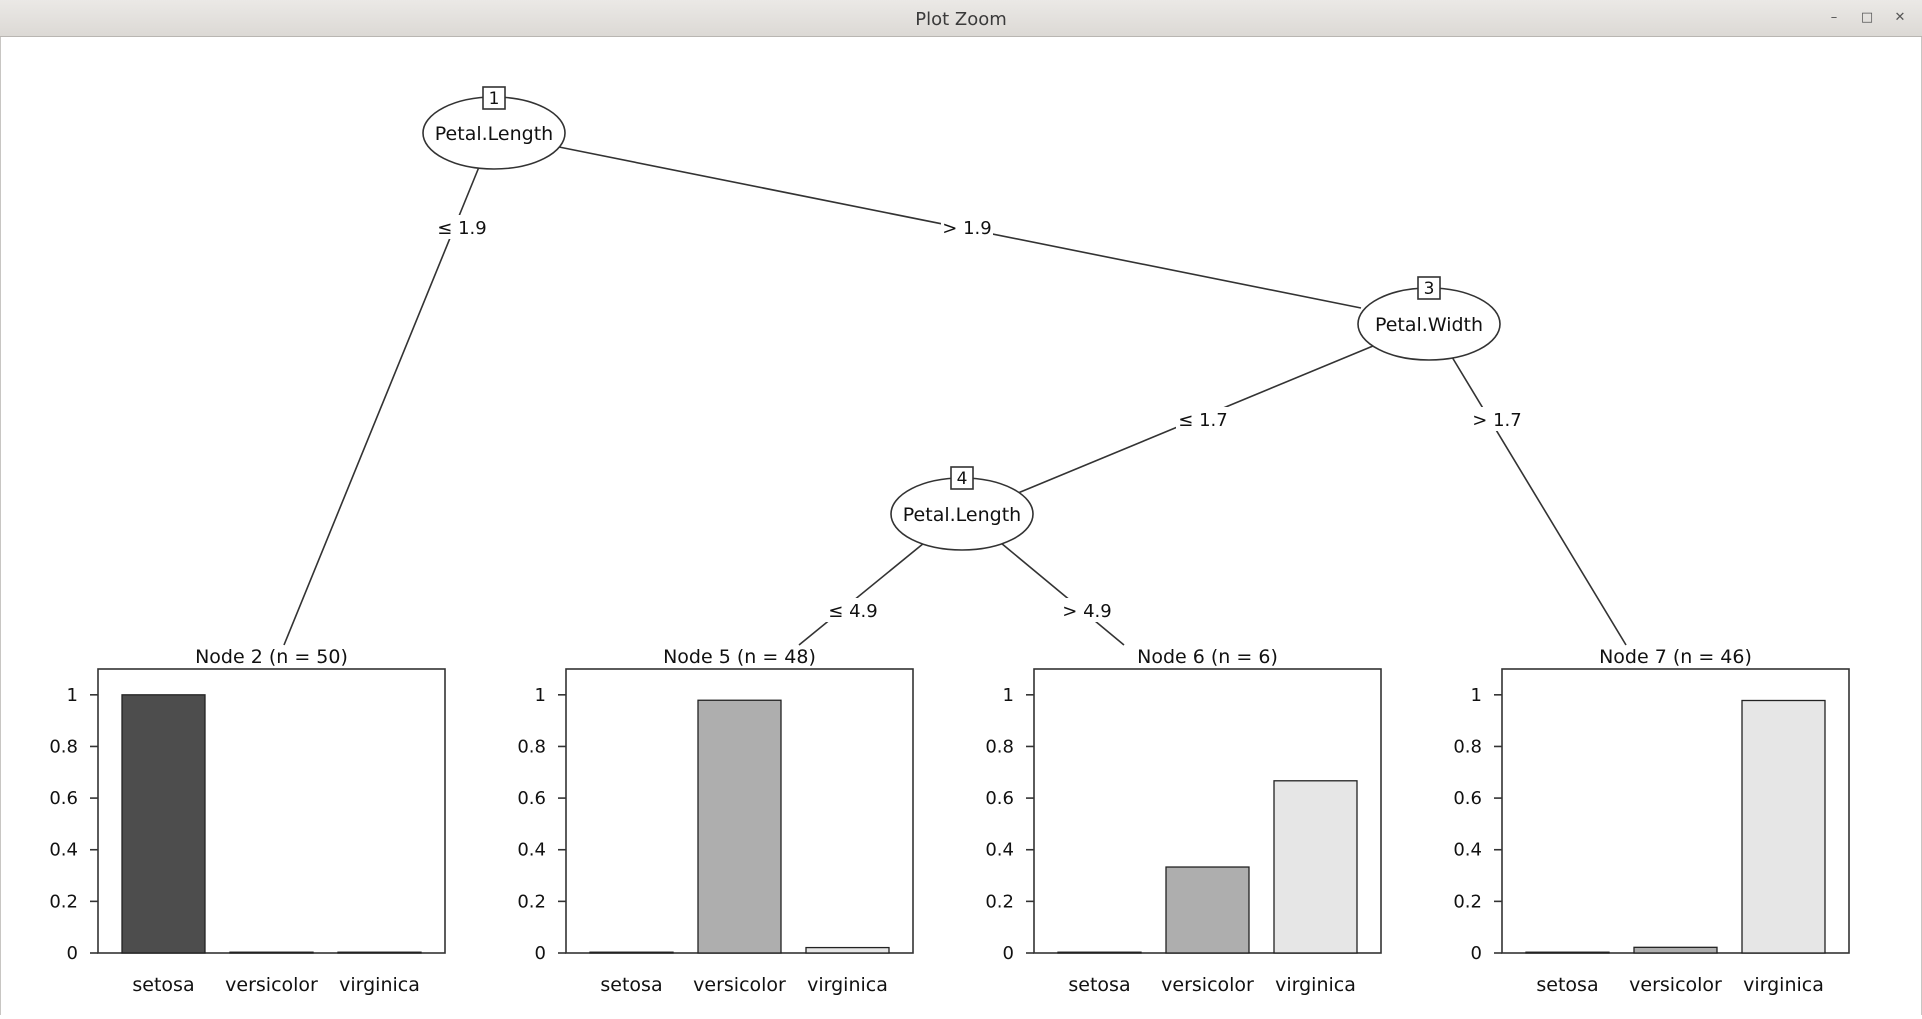 The height and width of the screenshot is (1019, 1922). What do you see at coordinates (1207, 657) in the screenshot?
I see `node-title: Node 6 (n = 6)` at bounding box center [1207, 657].